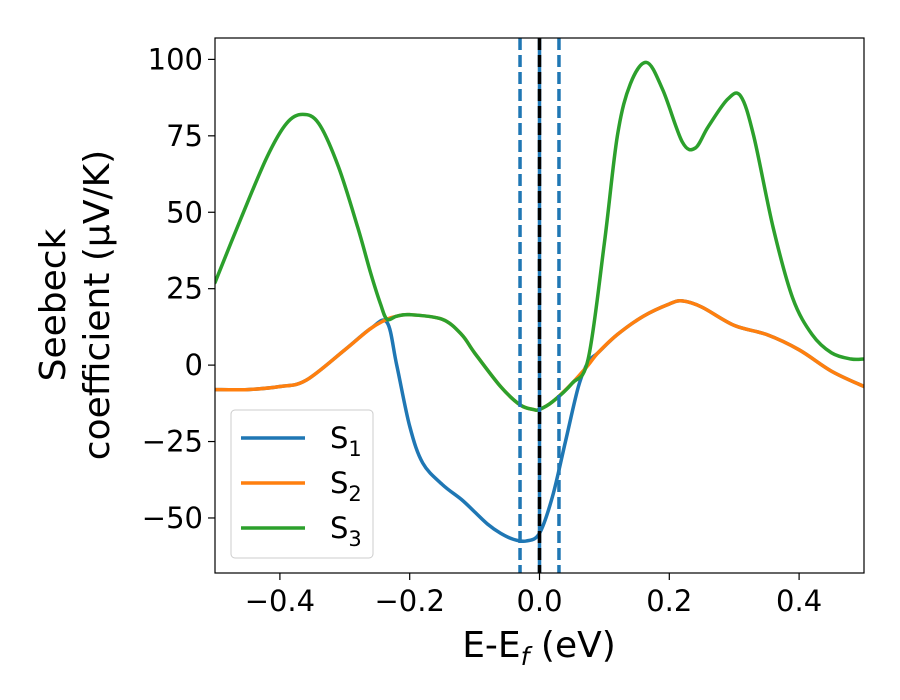  What do you see at coordinates (346, 486) in the screenshot?
I see `legend-label-s2: S2` at bounding box center [346, 486].